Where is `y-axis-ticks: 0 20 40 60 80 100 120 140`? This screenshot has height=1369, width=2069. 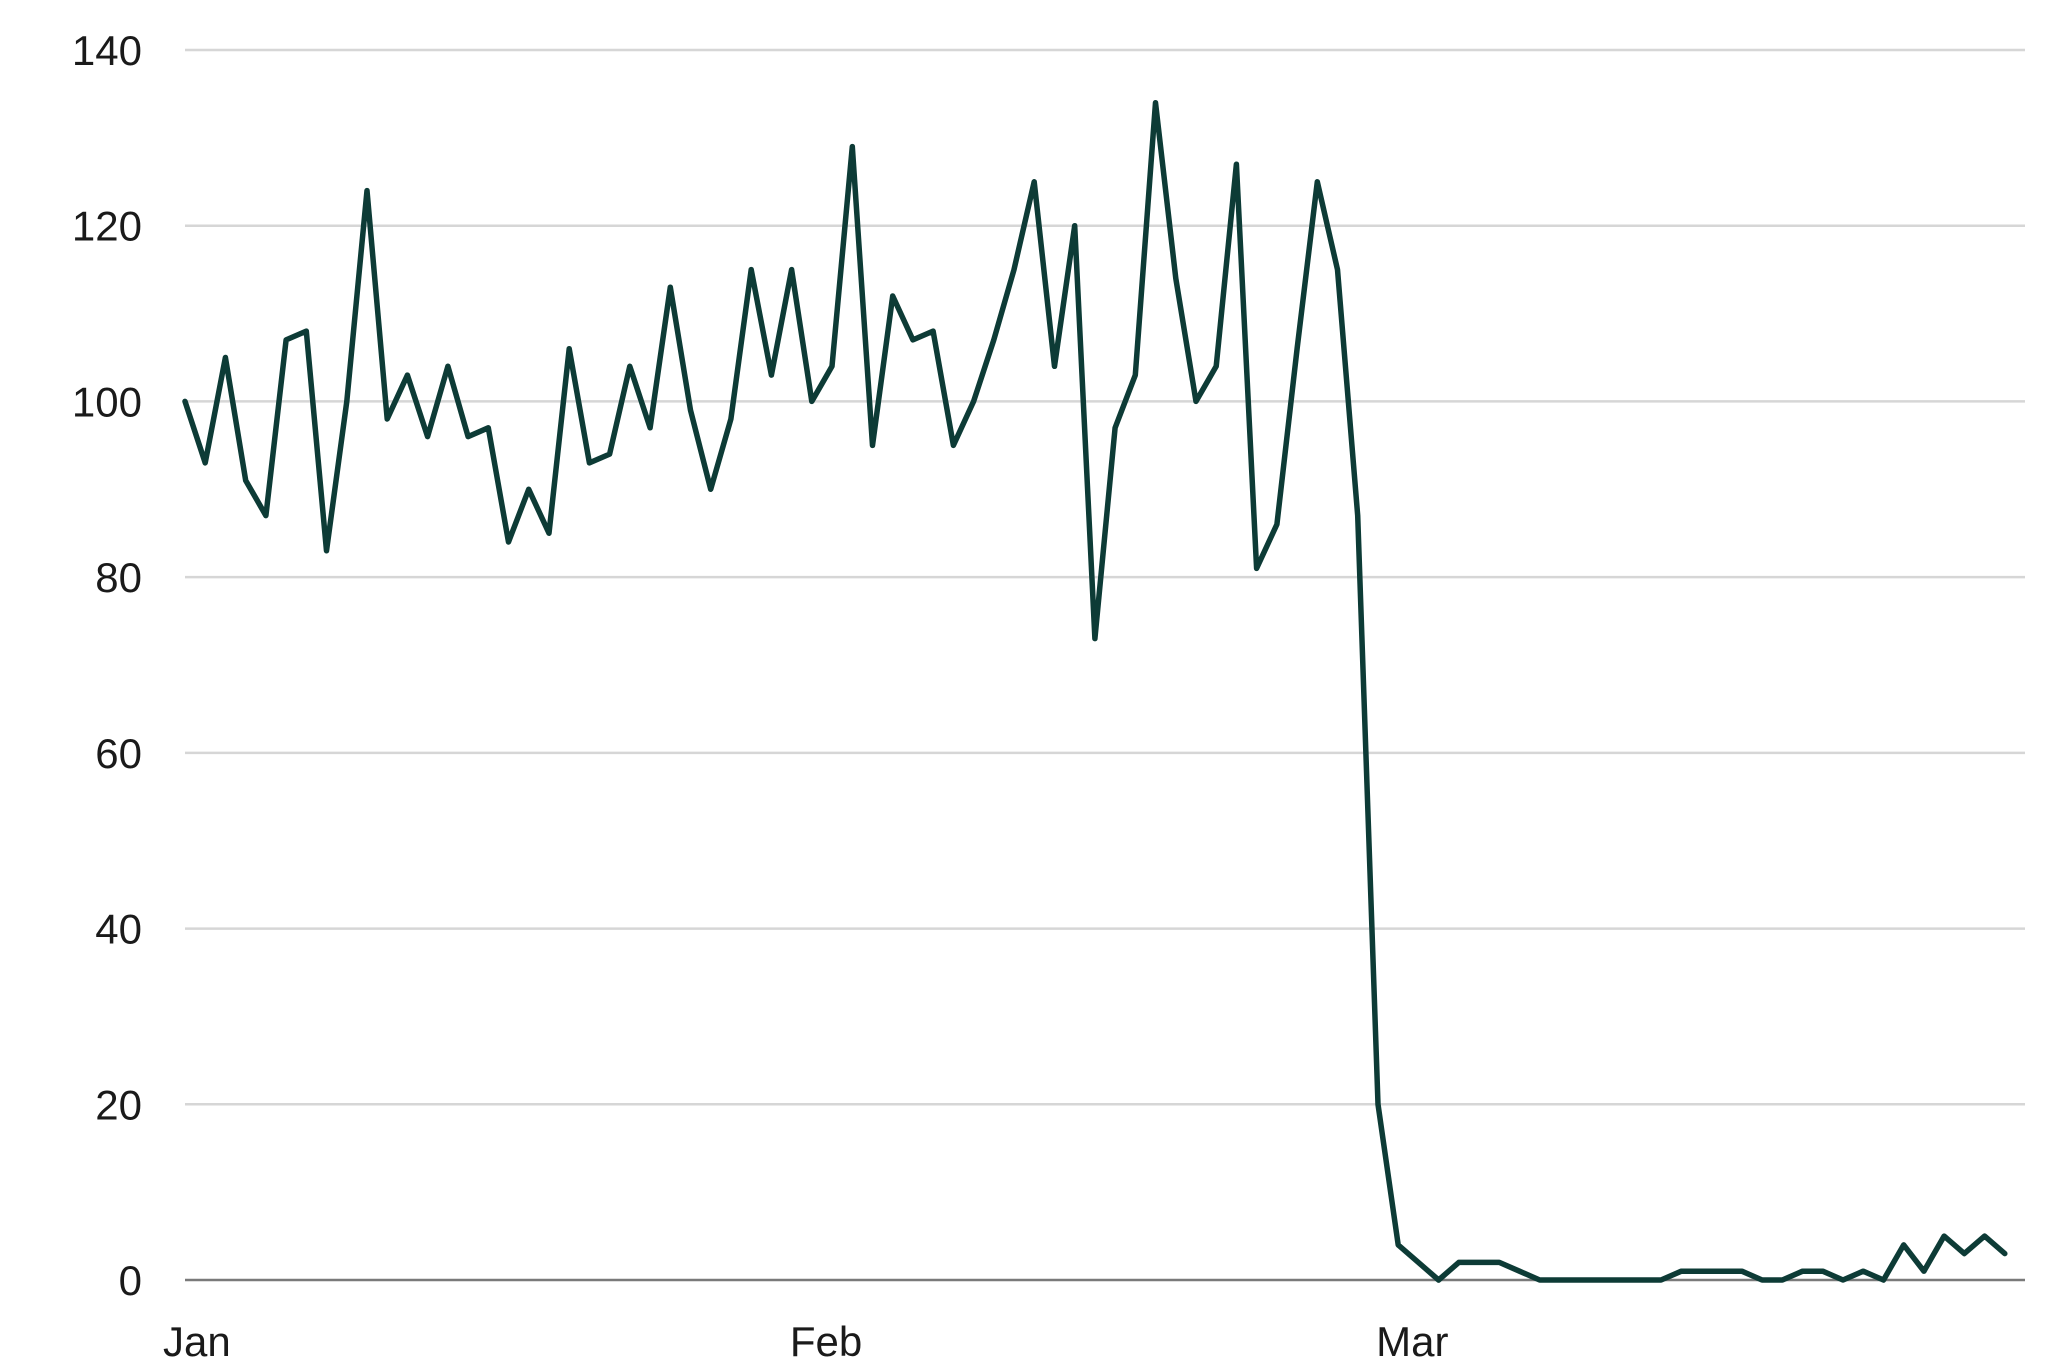
y-axis-ticks: 0 20 40 60 80 100 120 140 is located at coordinates (107, 665).